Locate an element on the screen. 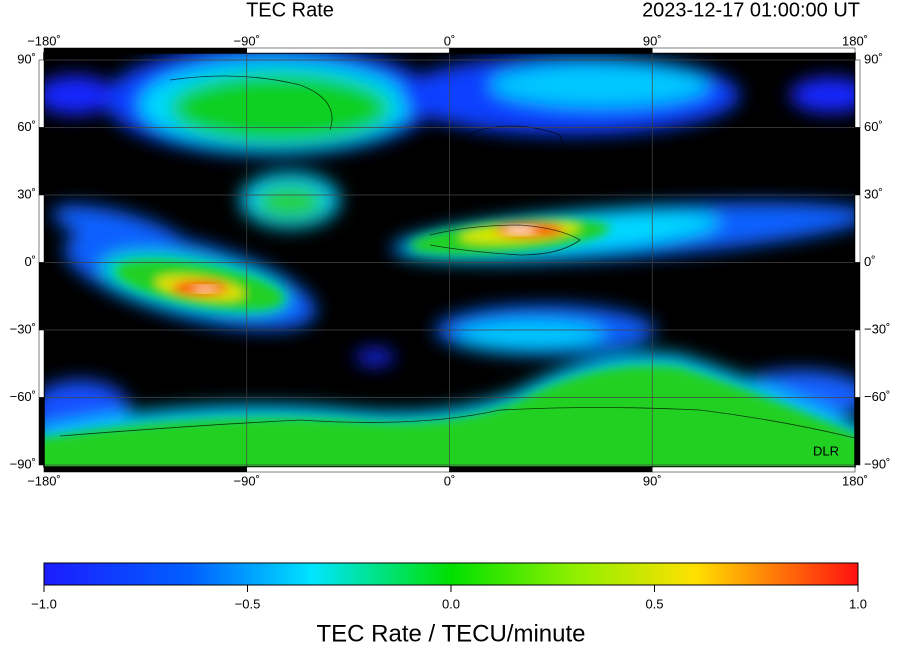 The height and width of the screenshot is (647, 900). colorbar-tick-label: 1.0 is located at coordinates (858, 603).